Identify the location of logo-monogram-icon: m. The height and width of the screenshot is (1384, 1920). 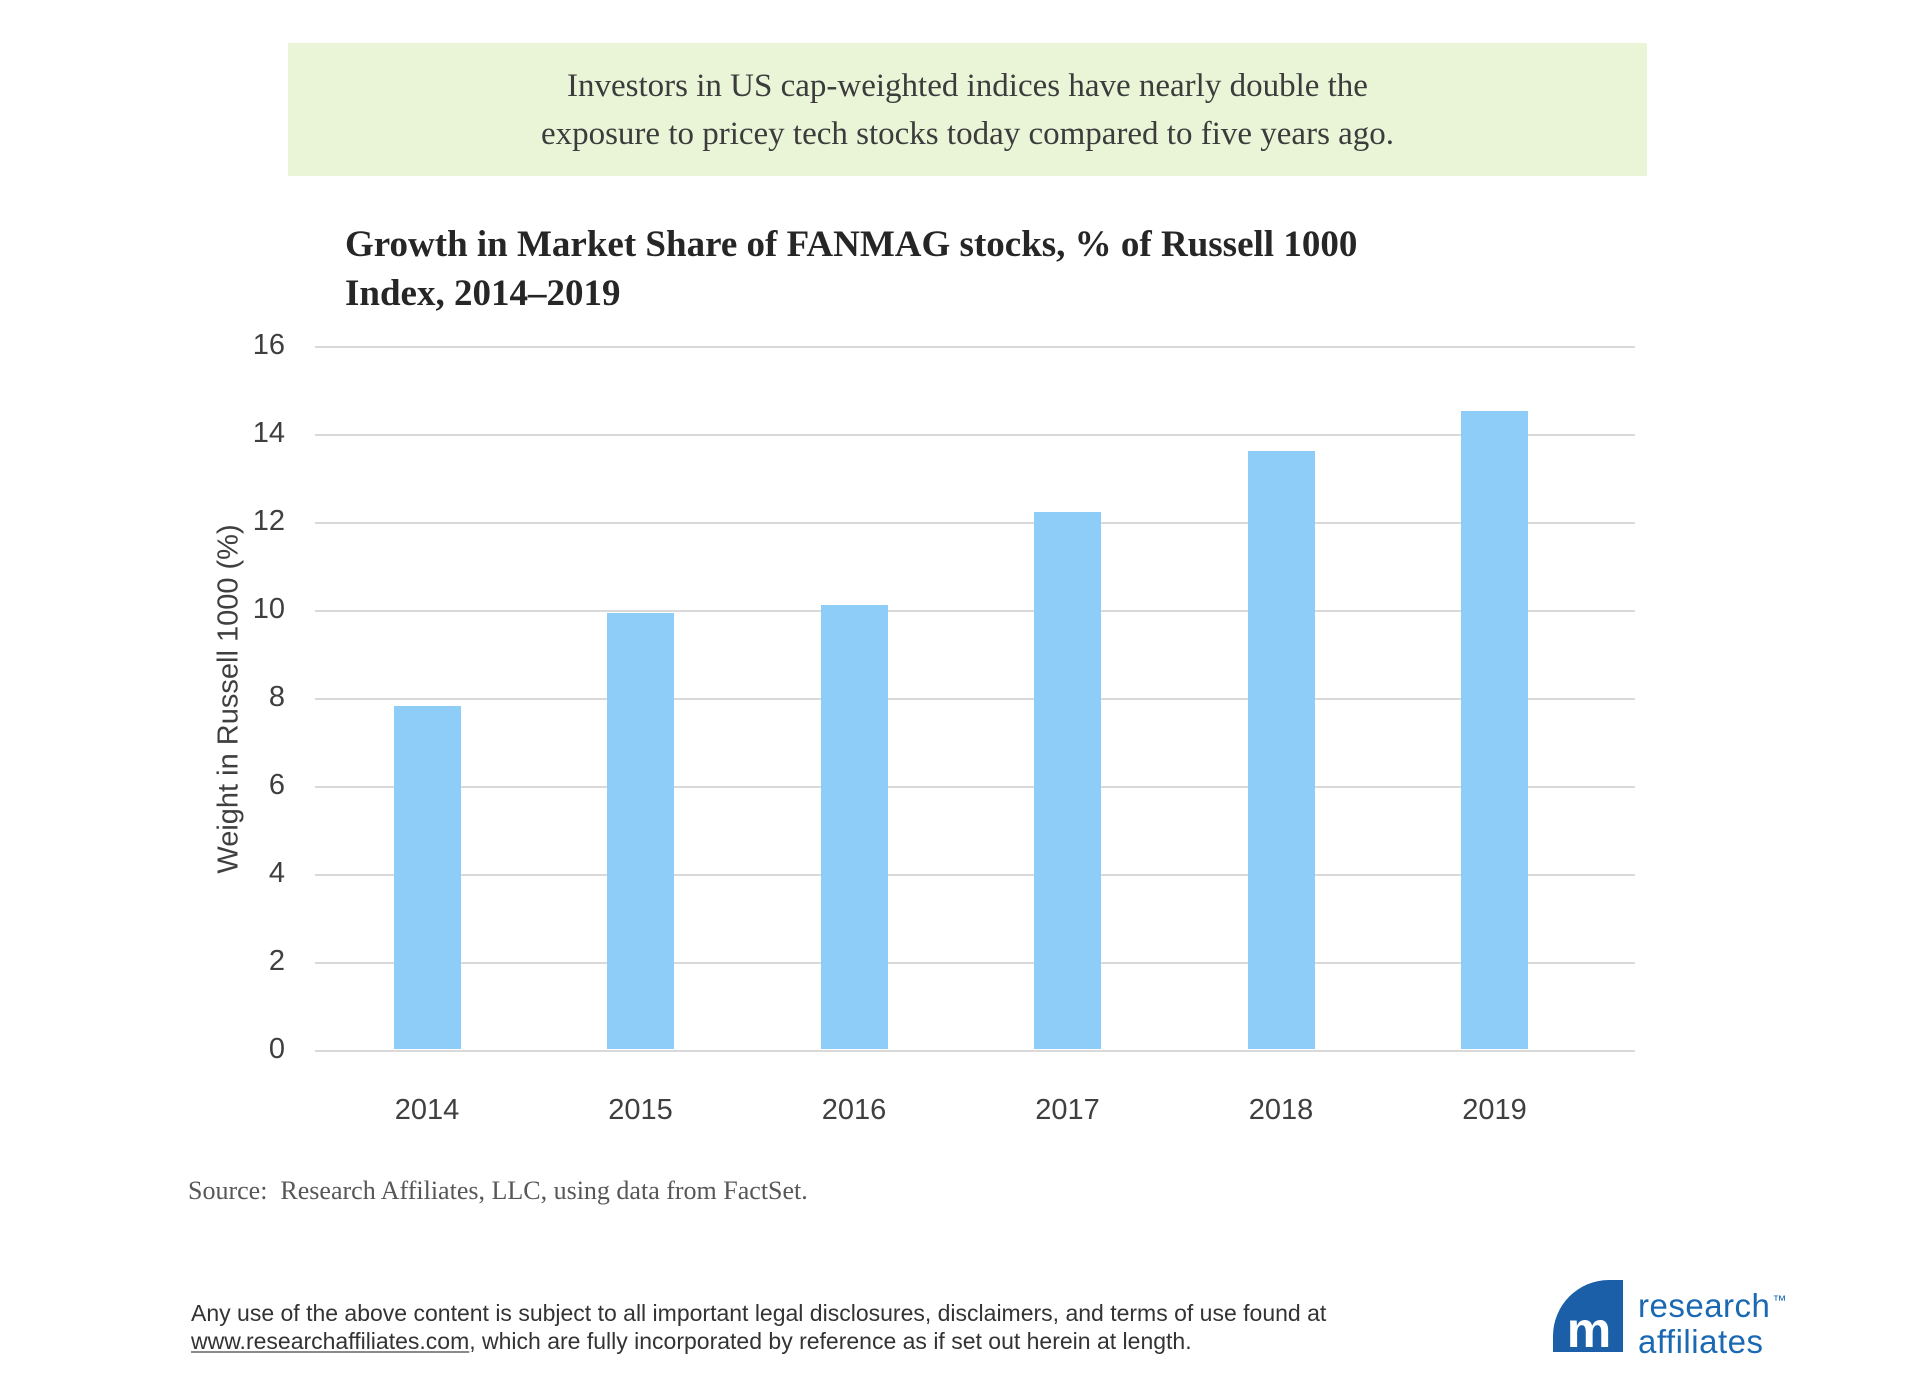
(1588, 1316).